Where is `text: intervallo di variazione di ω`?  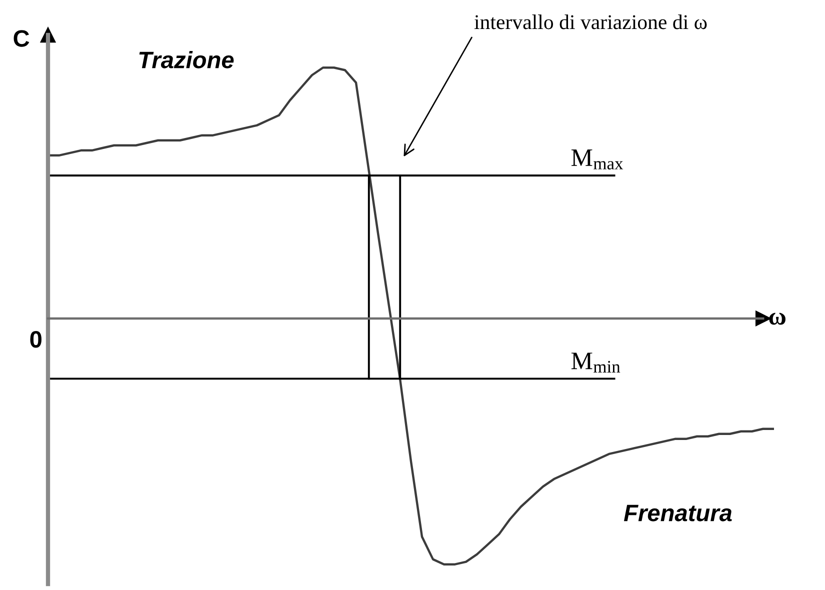
text: intervallo di variazione di ω is located at coordinates (590, 22).